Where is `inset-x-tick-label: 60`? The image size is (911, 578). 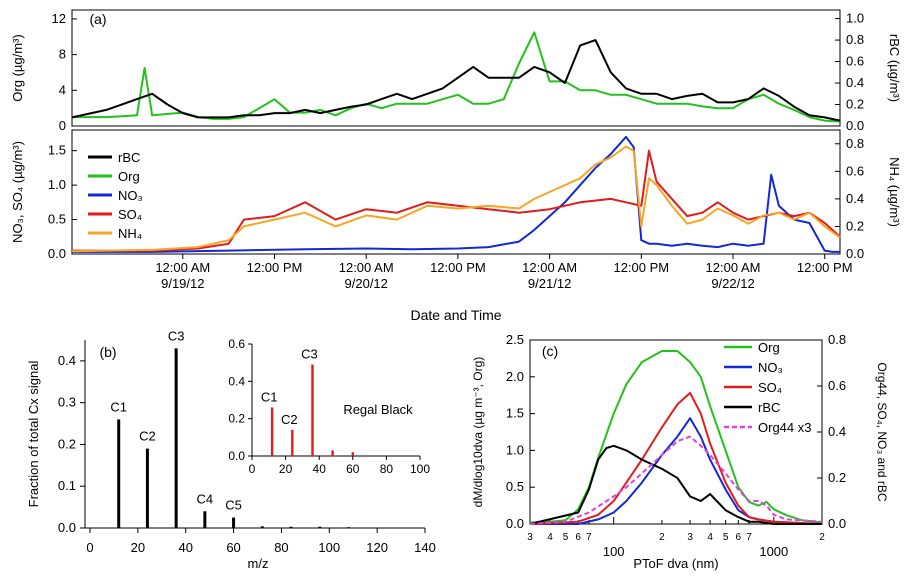
inset-x-tick-label: 60 is located at coordinates (353, 469).